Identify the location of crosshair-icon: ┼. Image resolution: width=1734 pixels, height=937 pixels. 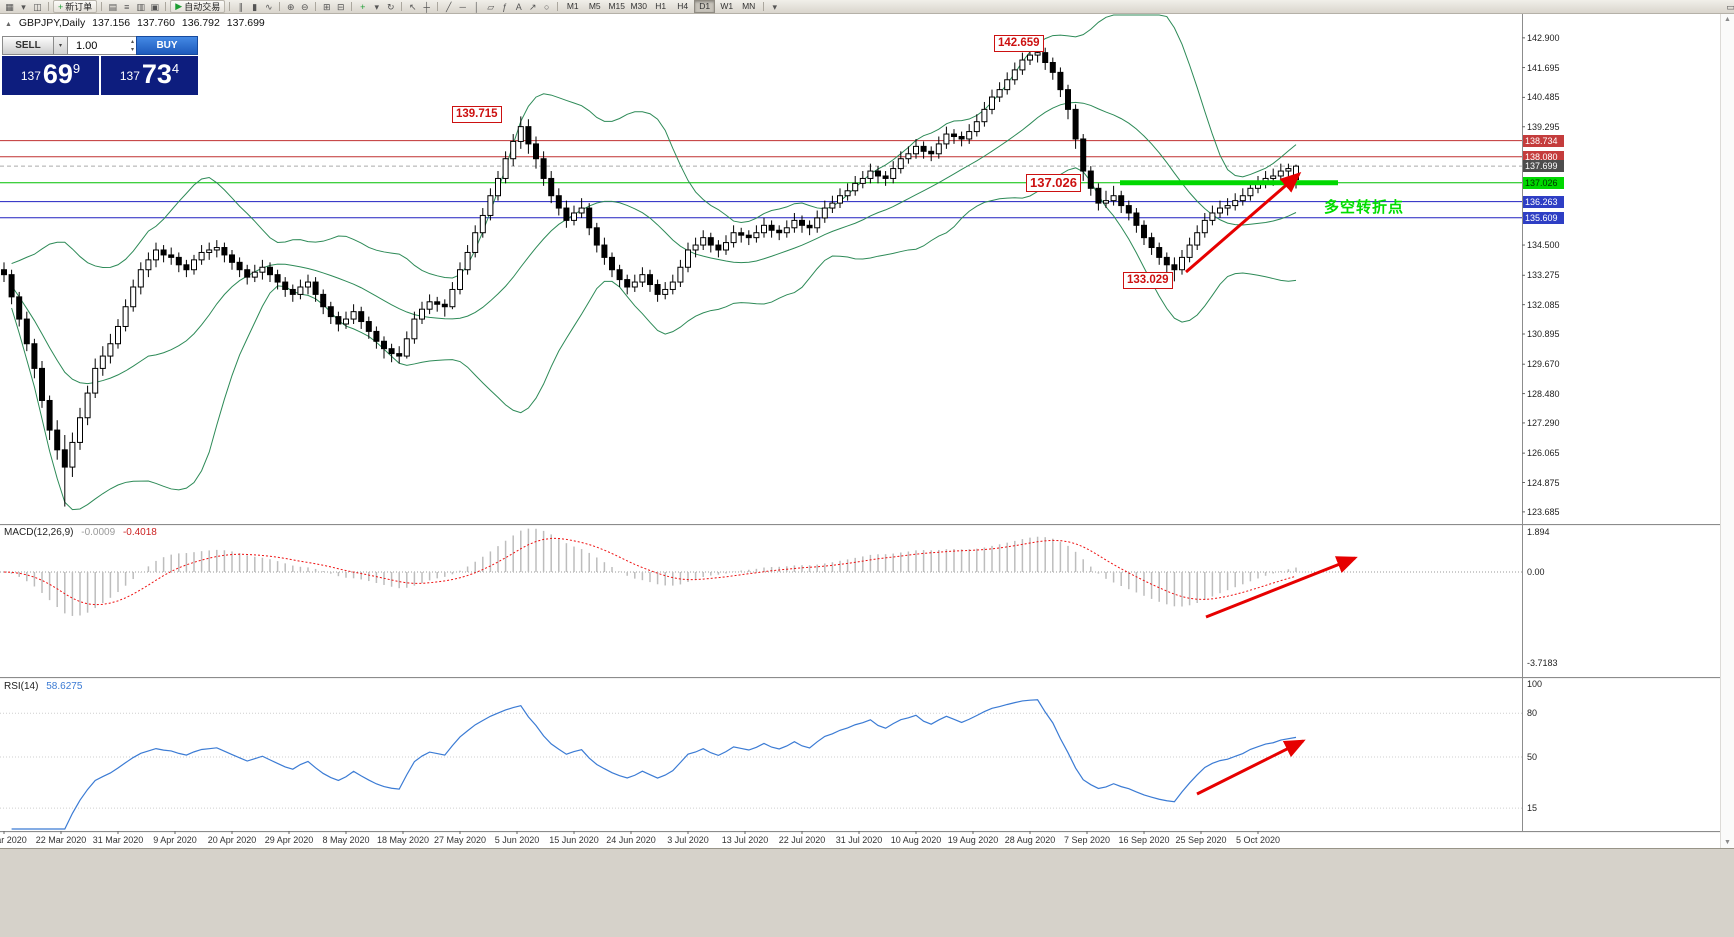
(426, 6).